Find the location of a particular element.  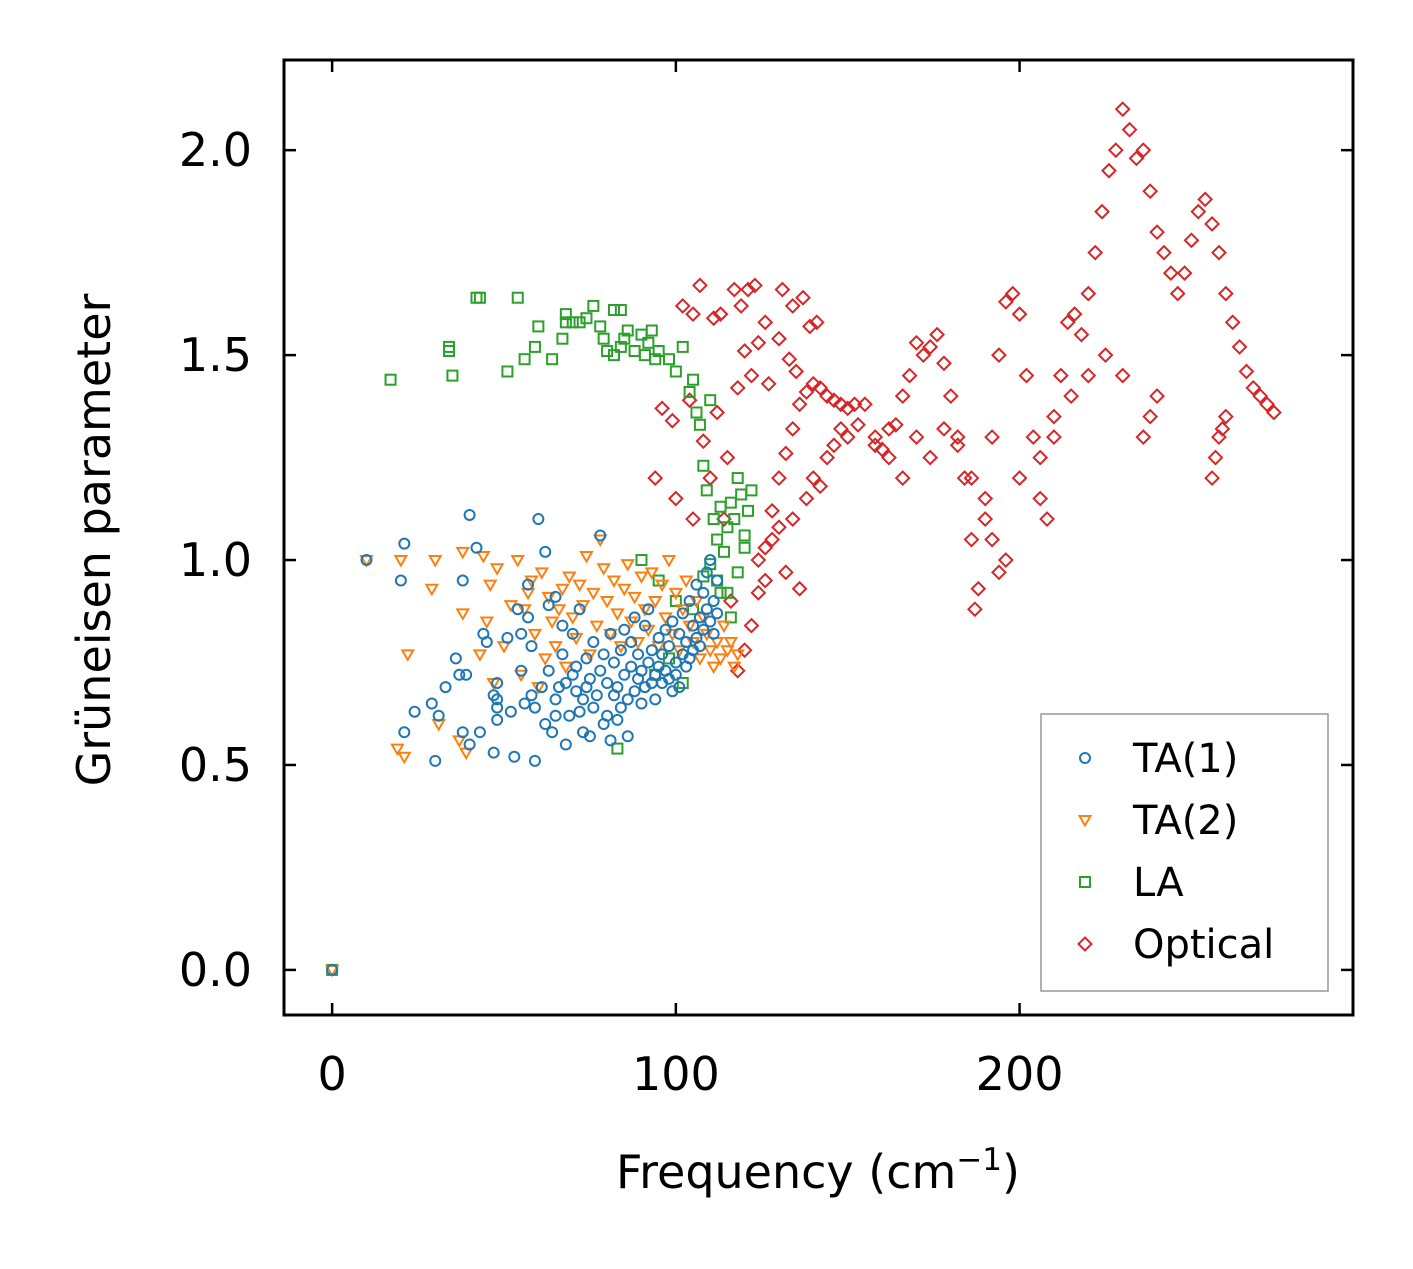

x-axis-label-main: Frequency (cm is located at coordinates (786, 1172).